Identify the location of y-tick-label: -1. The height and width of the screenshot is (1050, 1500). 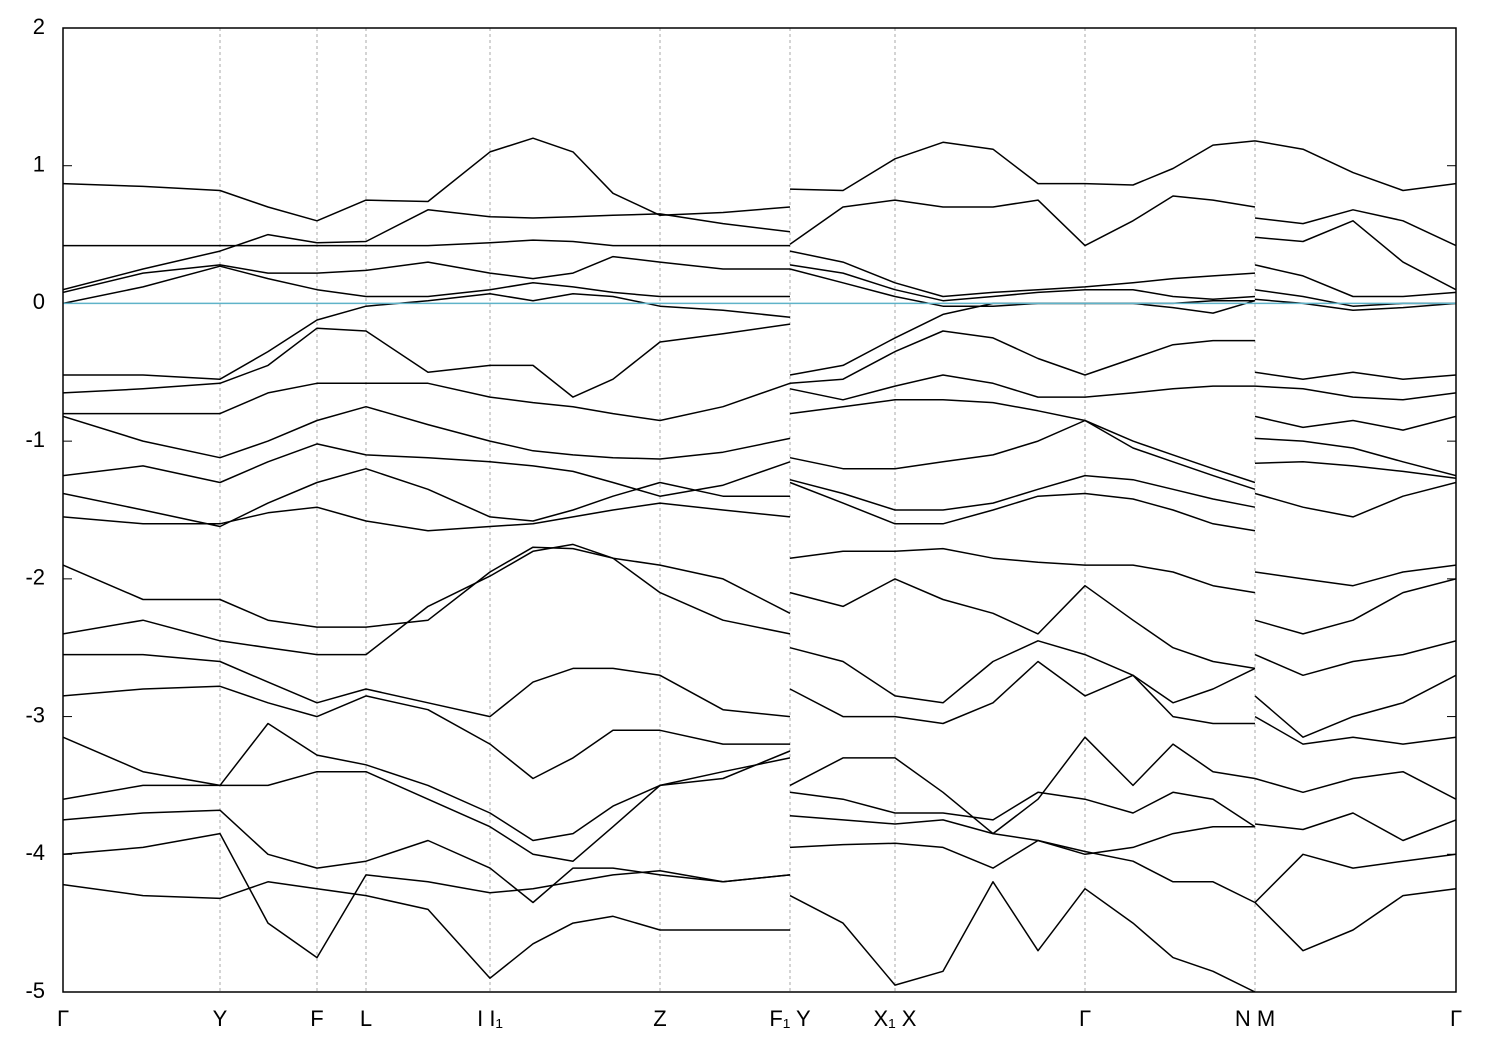
(35, 439).